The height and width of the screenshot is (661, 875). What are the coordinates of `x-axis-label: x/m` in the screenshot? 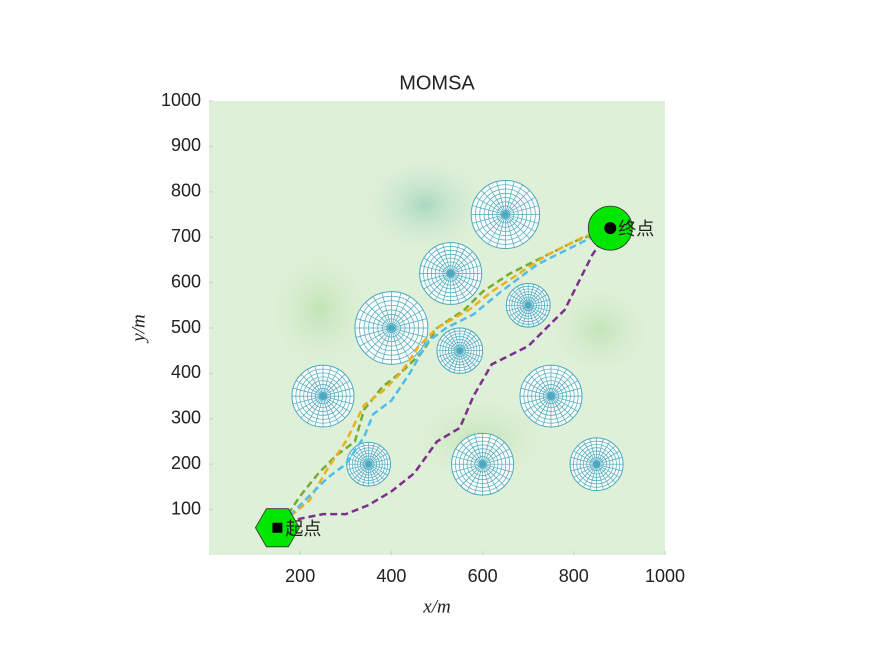 It's located at (436, 606).